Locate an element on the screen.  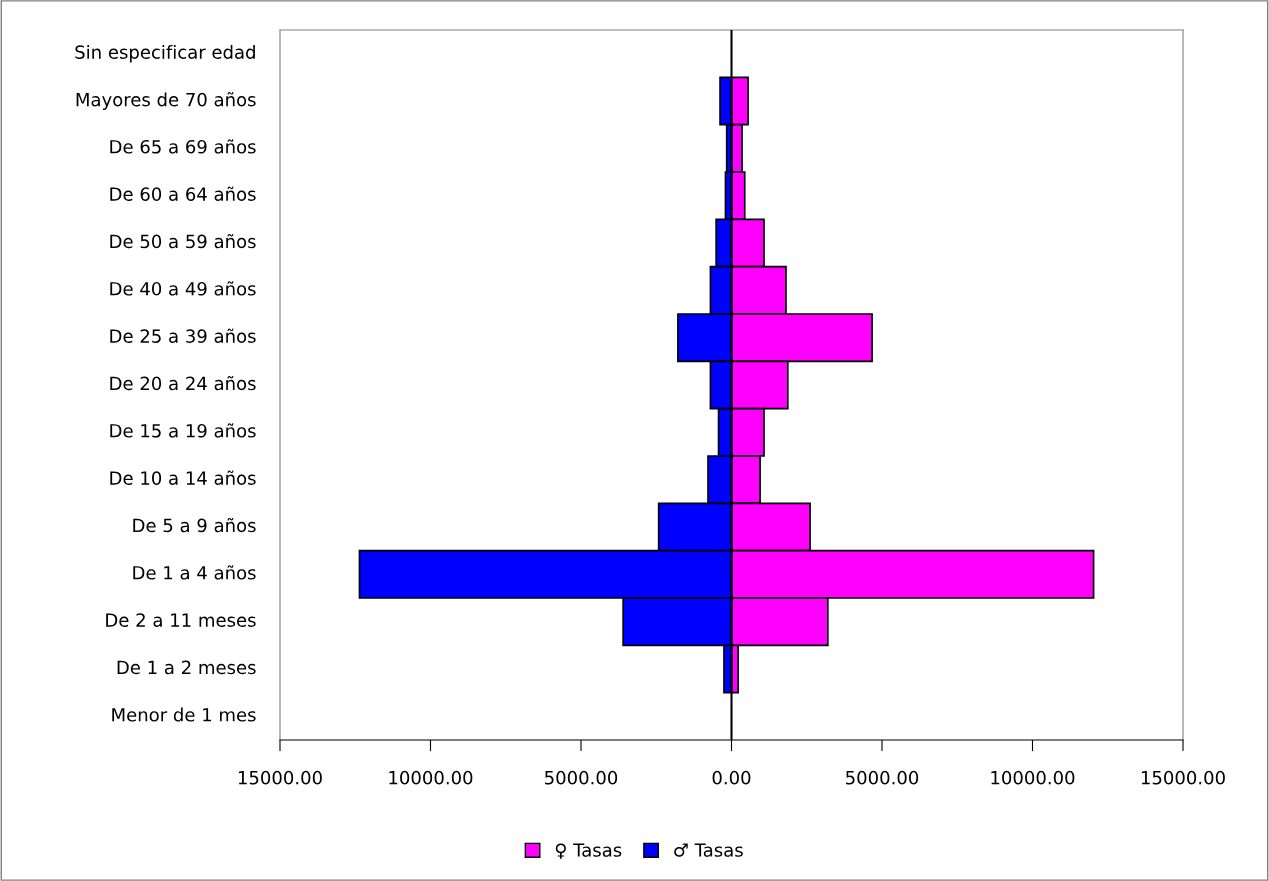
y-tick-label: Menor de 1 mes is located at coordinates (184, 714).